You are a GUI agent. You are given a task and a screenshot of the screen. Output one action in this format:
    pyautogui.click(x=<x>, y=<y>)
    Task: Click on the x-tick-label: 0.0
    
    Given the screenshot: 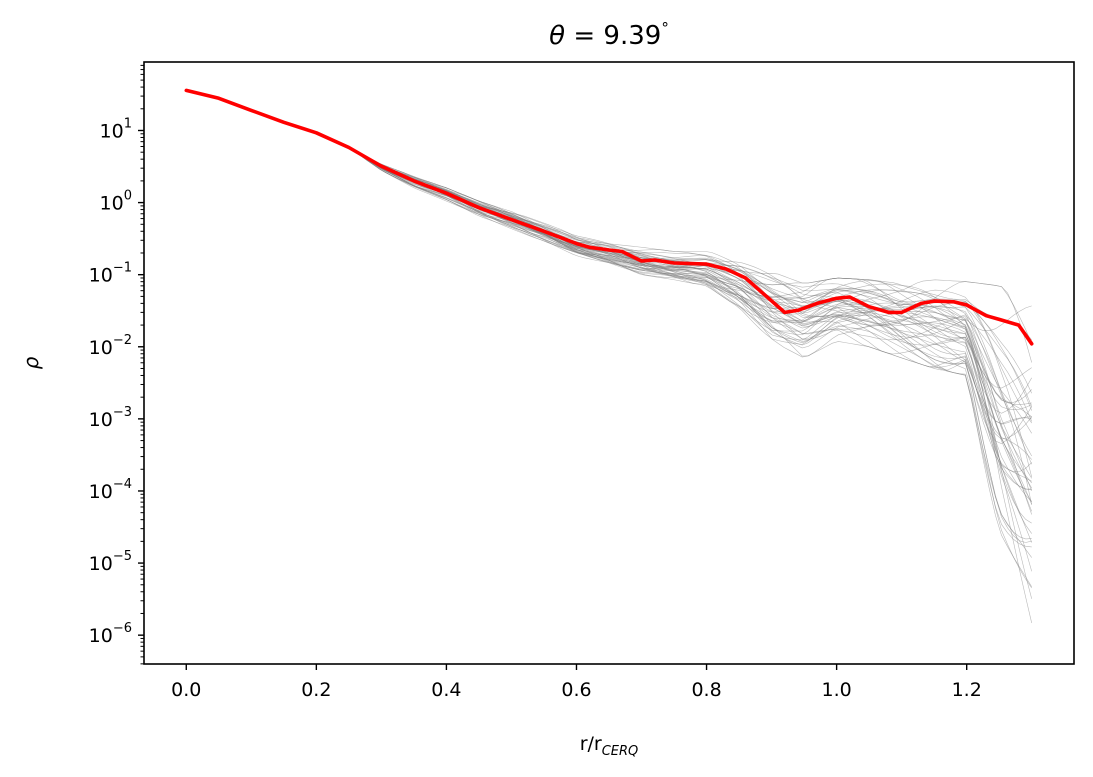 What is the action you would take?
    pyautogui.click(x=186, y=690)
    